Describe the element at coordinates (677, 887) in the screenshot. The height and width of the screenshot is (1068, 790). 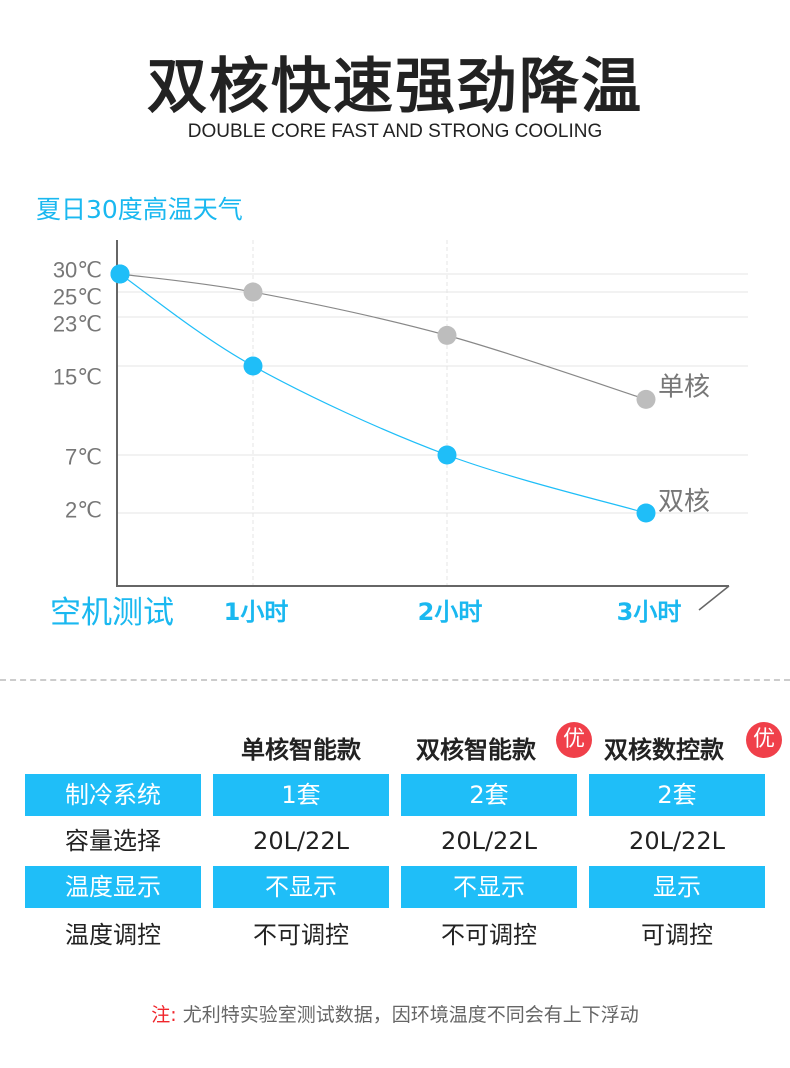
I see `table-cell: 显示` at that location.